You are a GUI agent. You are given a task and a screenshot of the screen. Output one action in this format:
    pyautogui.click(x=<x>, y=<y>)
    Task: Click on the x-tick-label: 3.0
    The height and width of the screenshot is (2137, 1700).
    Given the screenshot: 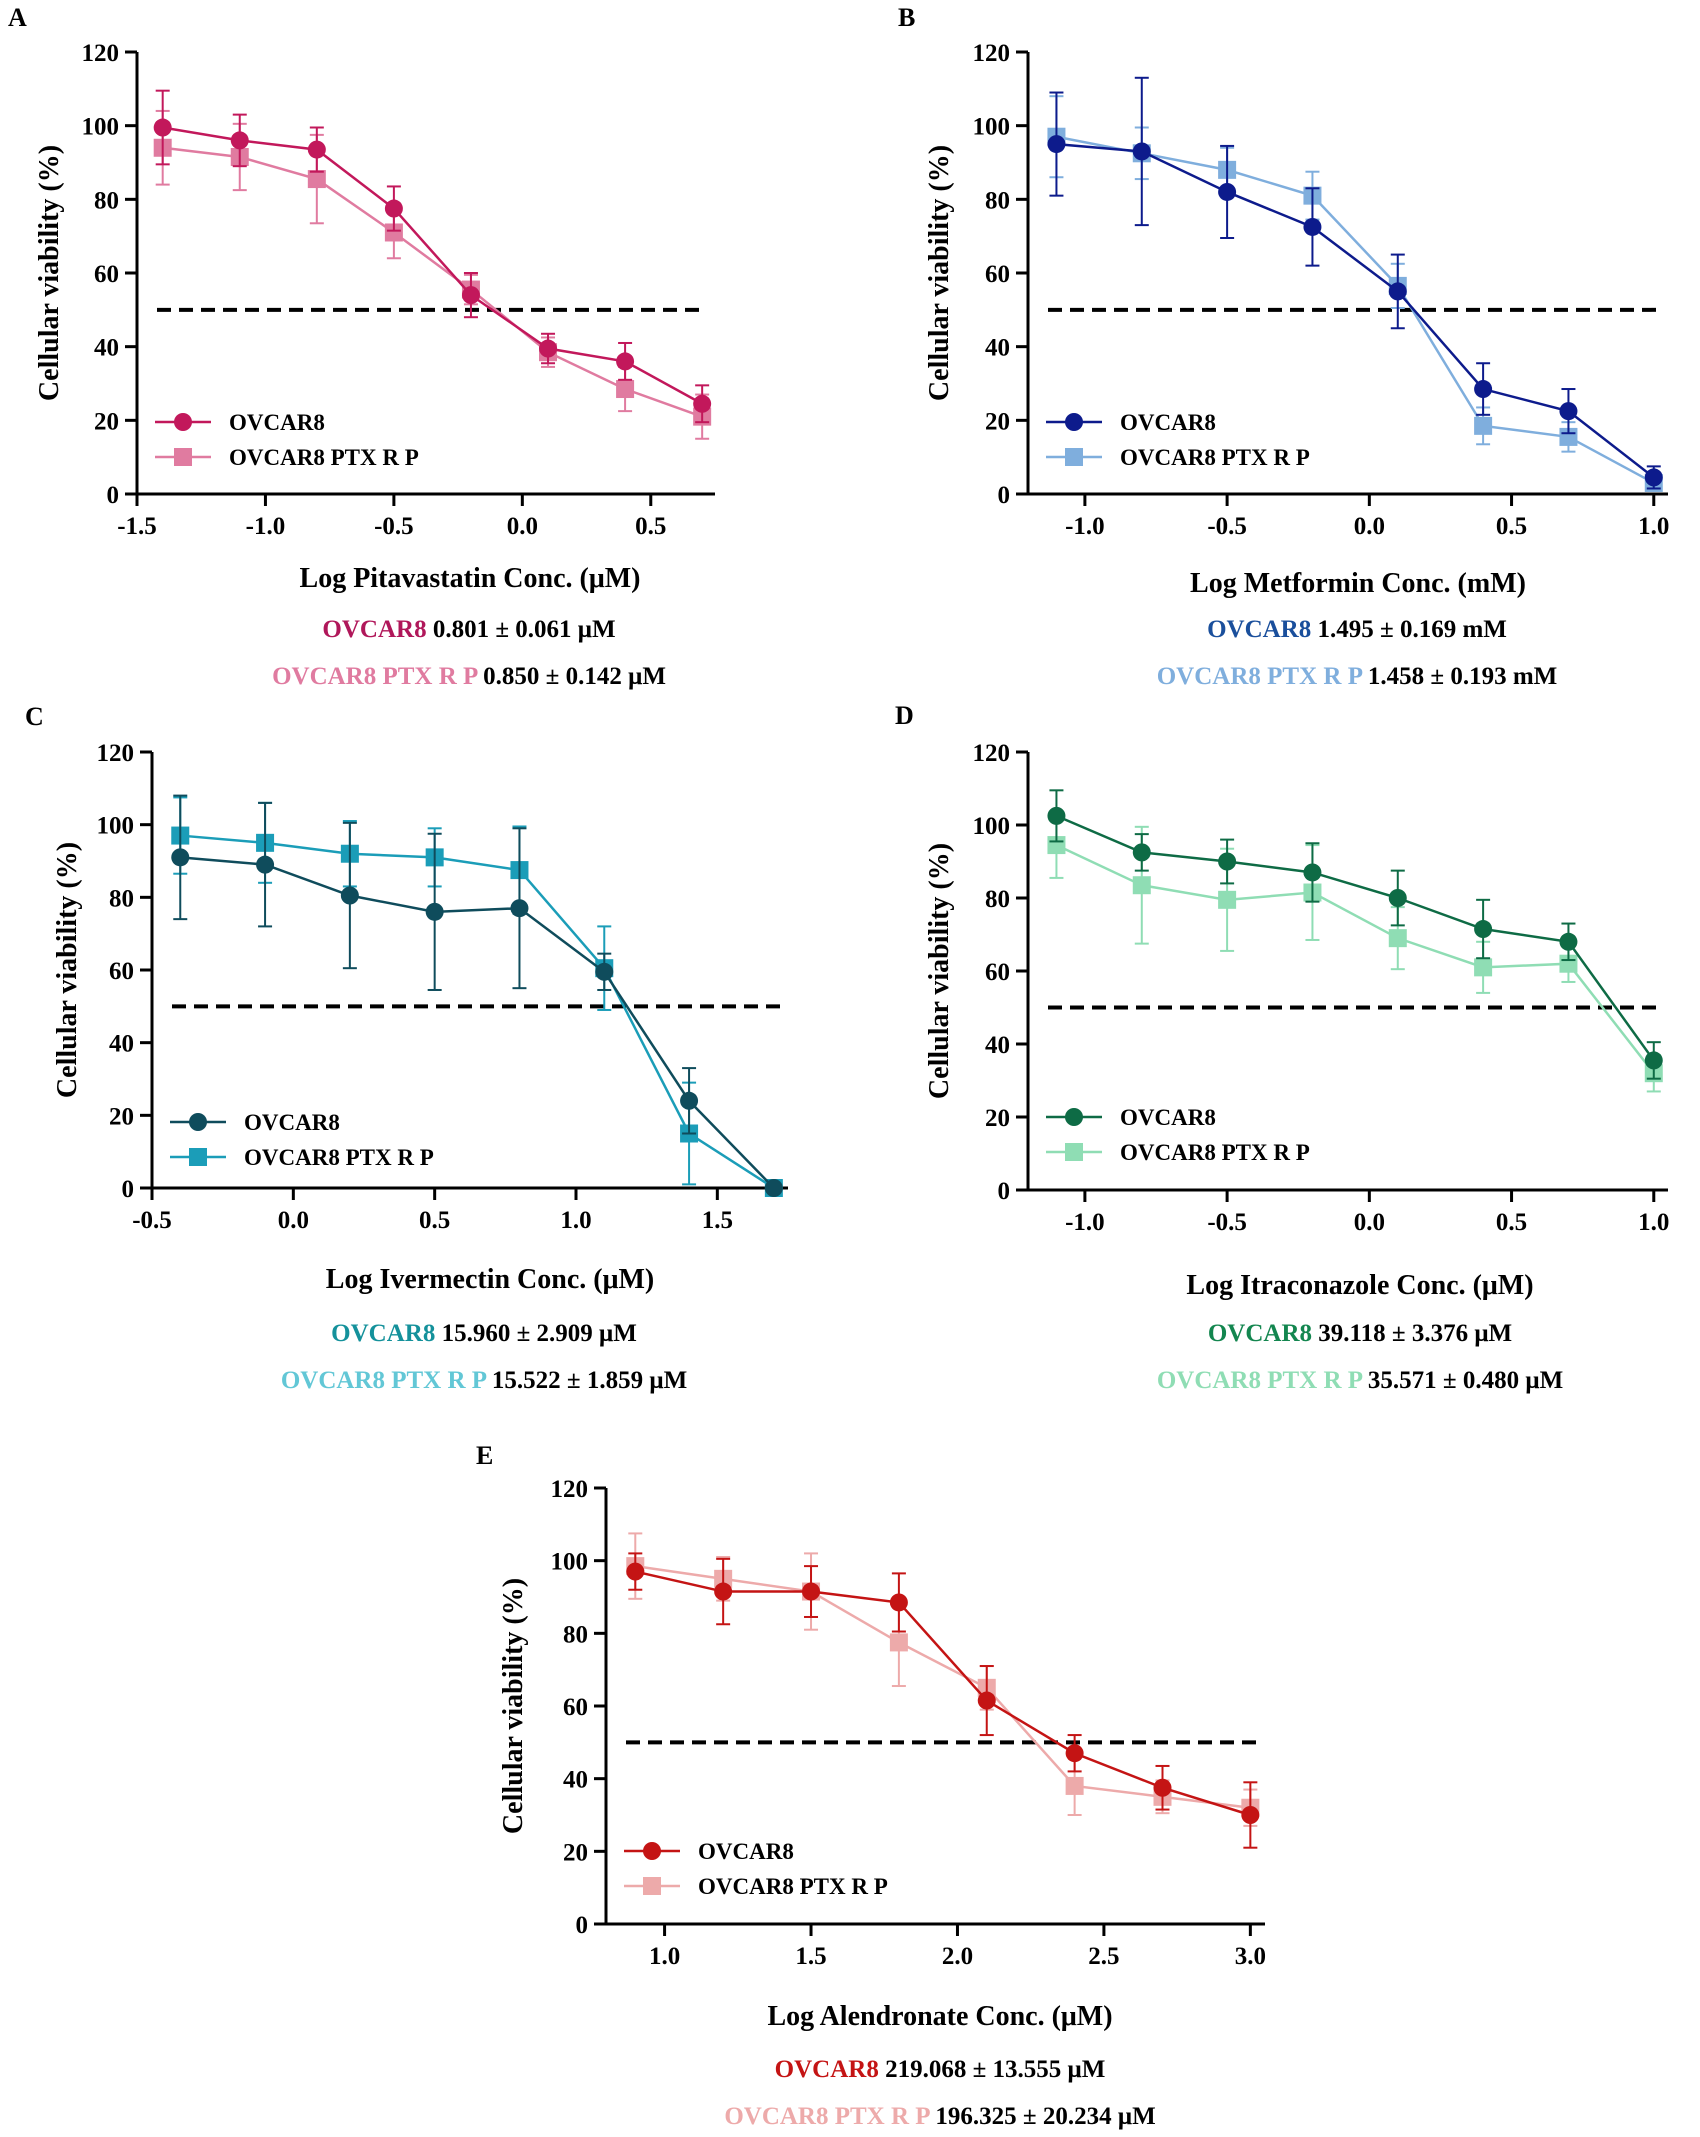 What is the action you would take?
    pyautogui.click(x=1250, y=1956)
    